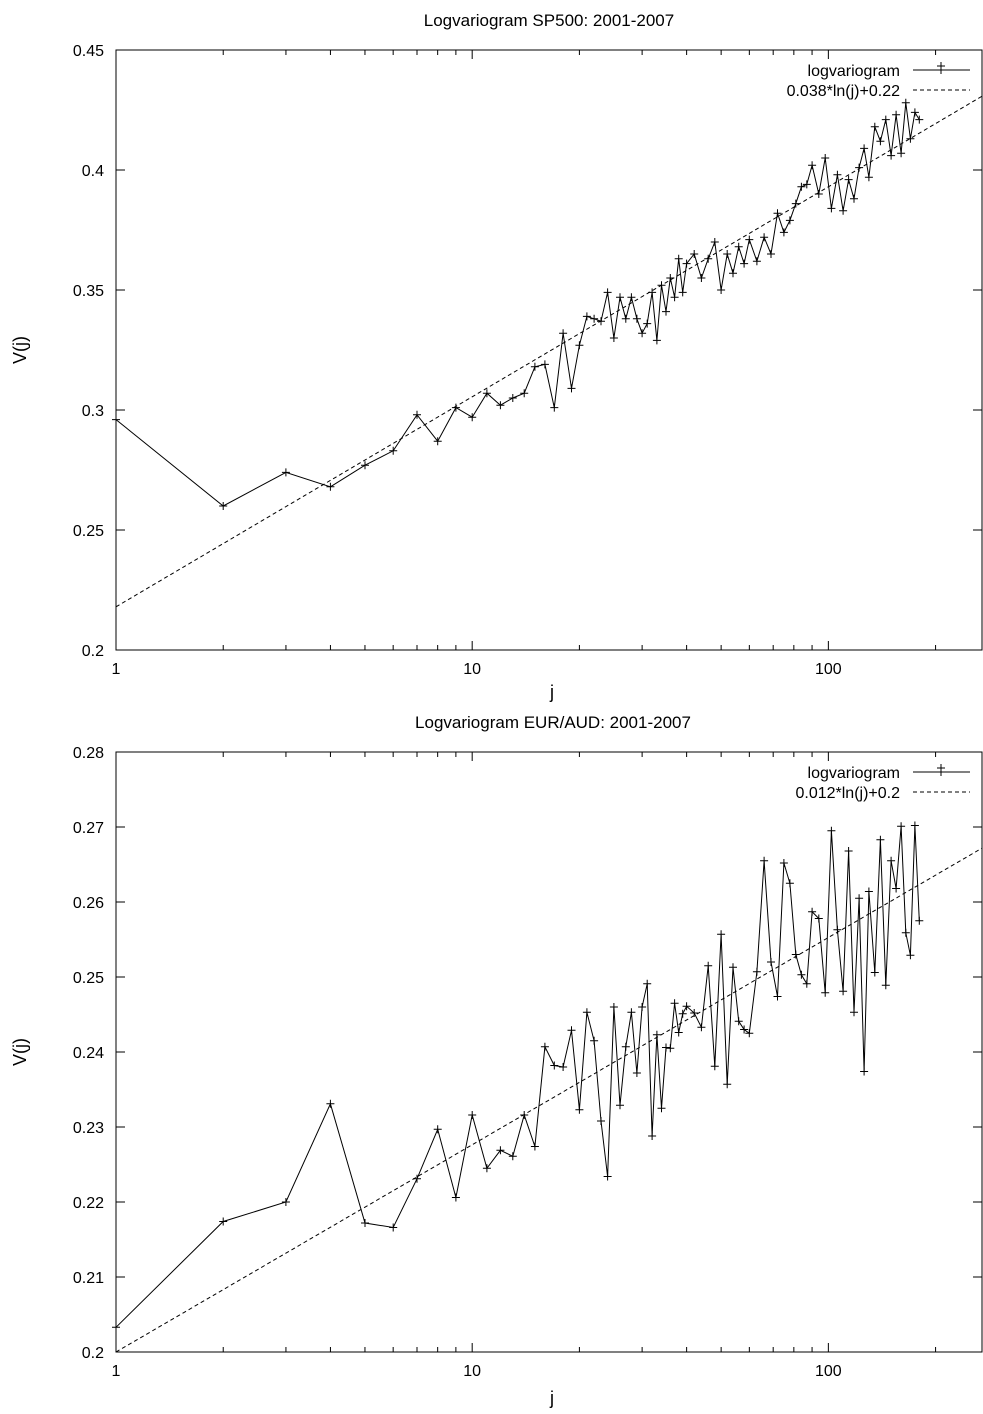  I want to click on x-tick-labels: 1 10 100, so click(477, 669).